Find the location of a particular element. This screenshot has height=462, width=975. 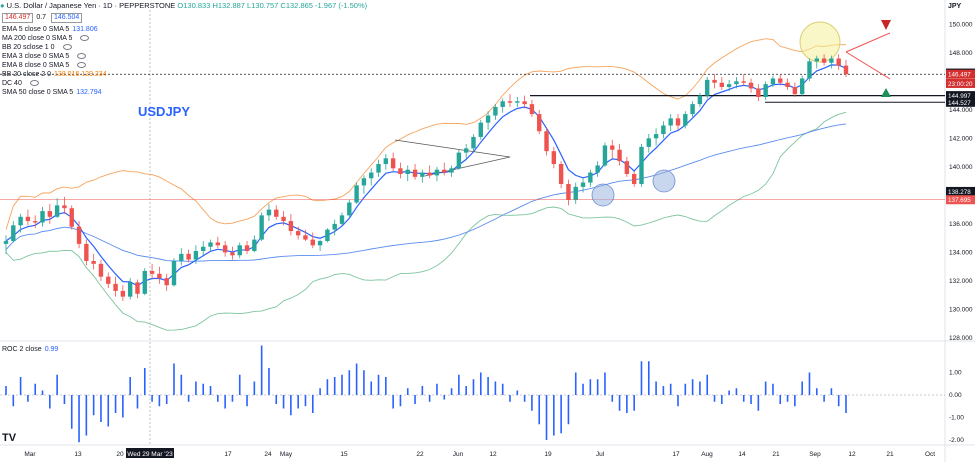

indicator-value: 132.794 is located at coordinates (89, 92).